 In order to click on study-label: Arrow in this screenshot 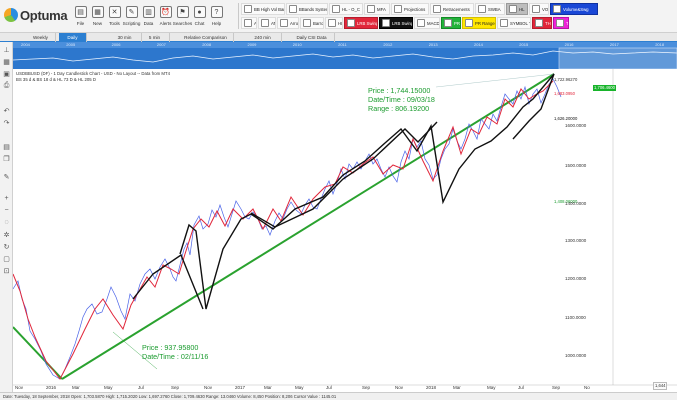, I will do `click(294, 23)`.